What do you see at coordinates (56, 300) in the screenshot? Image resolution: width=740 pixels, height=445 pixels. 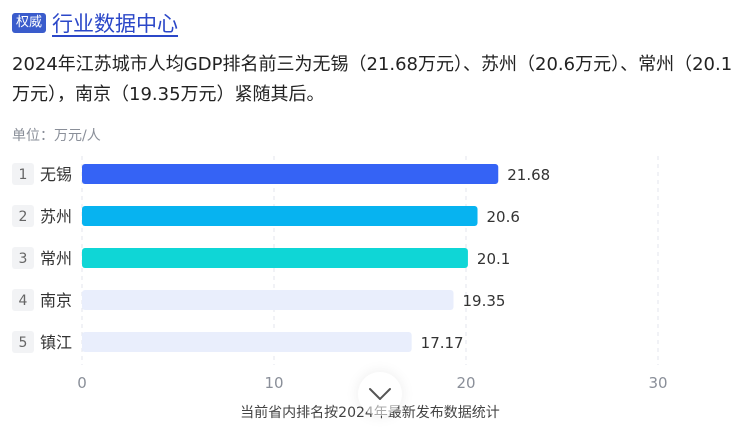 I see `category-label: 南京` at bounding box center [56, 300].